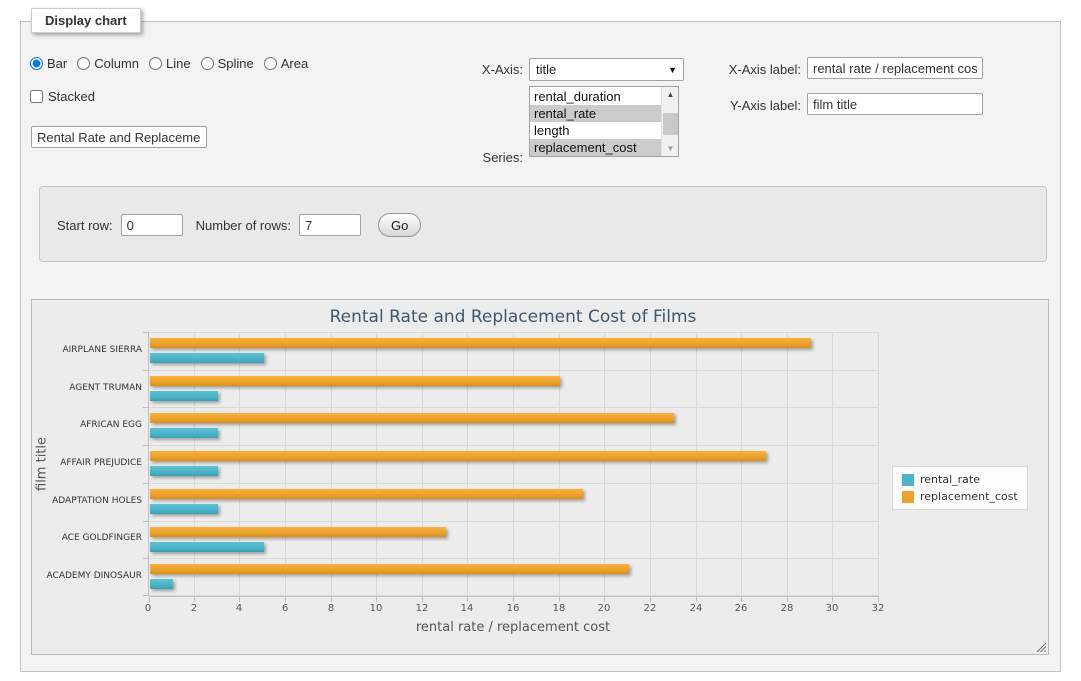 The width and height of the screenshot is (1081, 681). What do you see at coordinates (908, 496) in the screenshot?
I see `legend-swatch-icon` at bounding box center [908, 496].